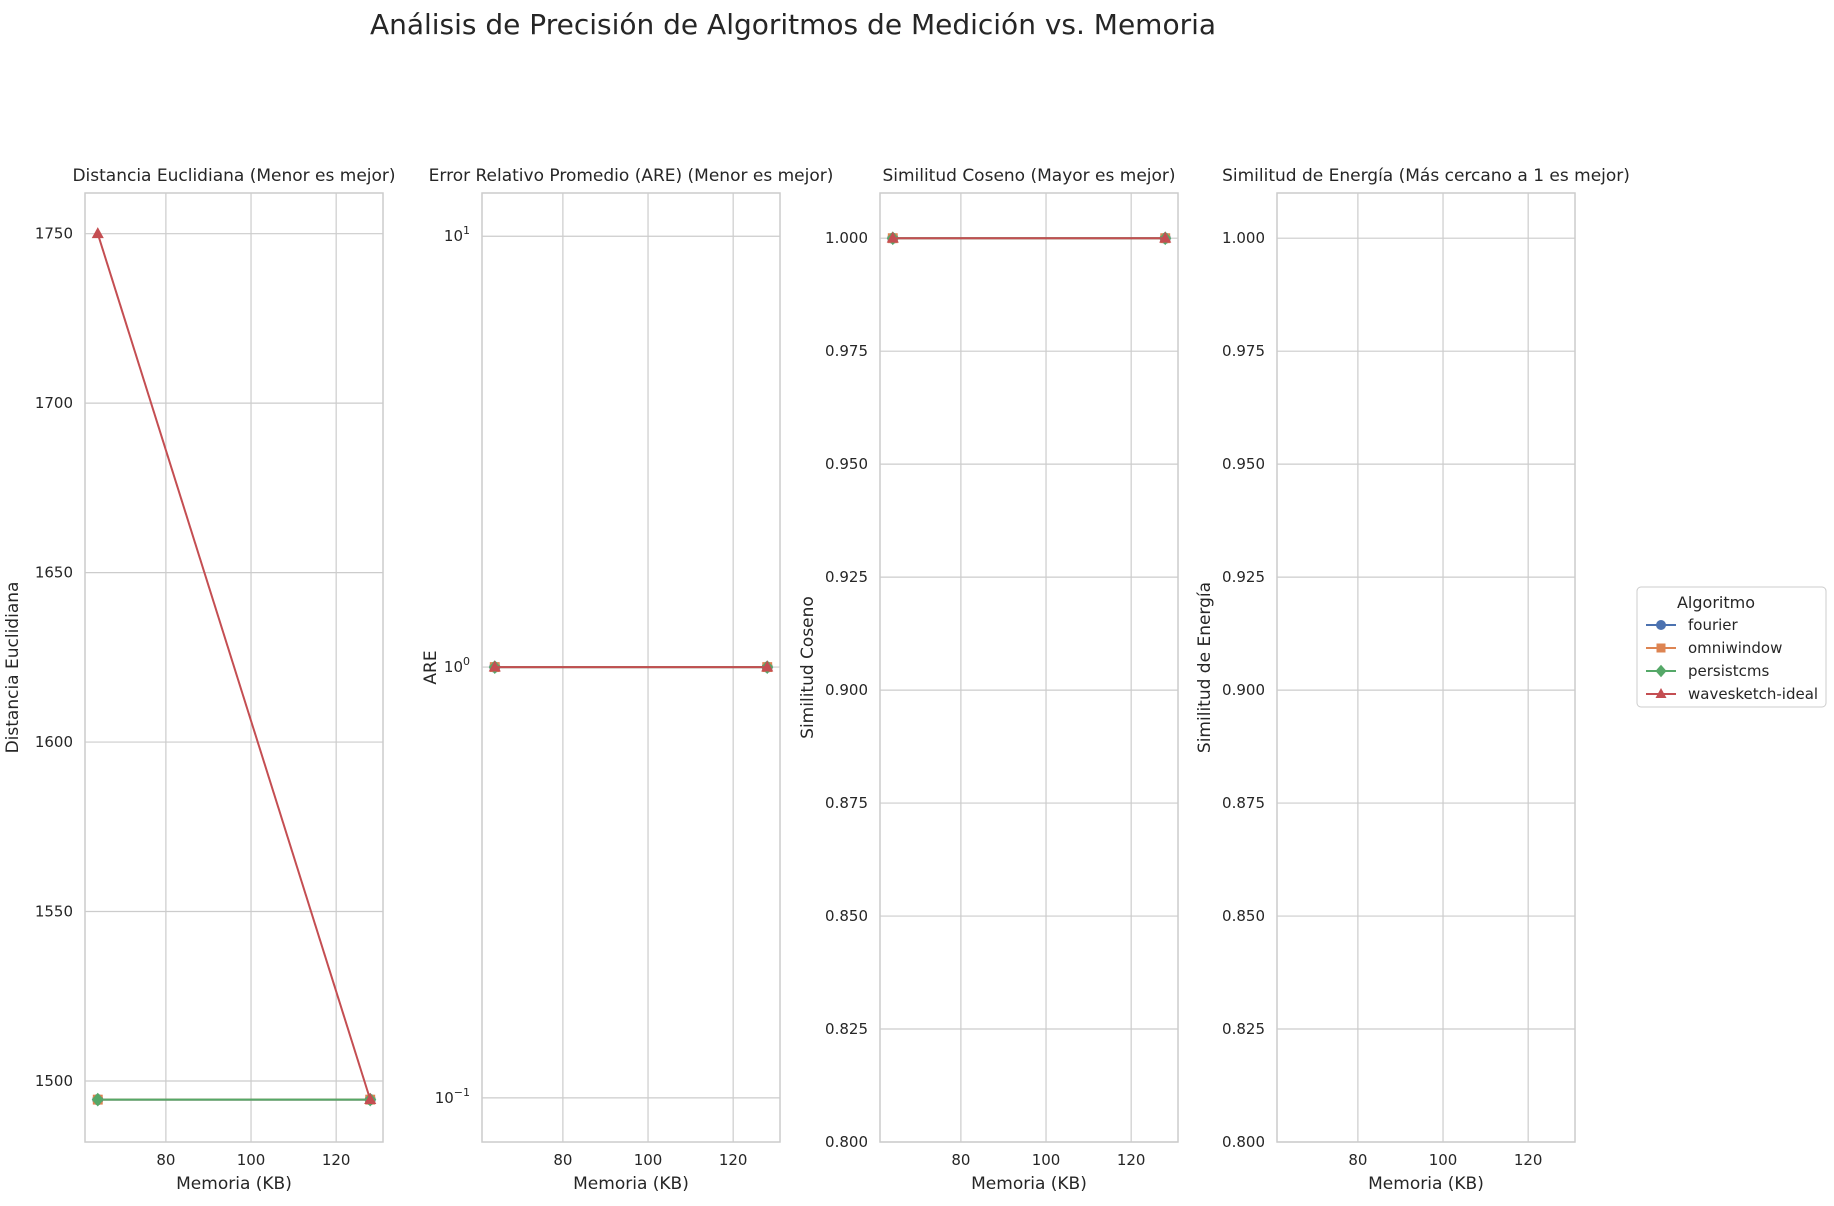 This screenshot has width=1834, height=1206. I want to click on y-tick-label: 1700, so click(54, 403).